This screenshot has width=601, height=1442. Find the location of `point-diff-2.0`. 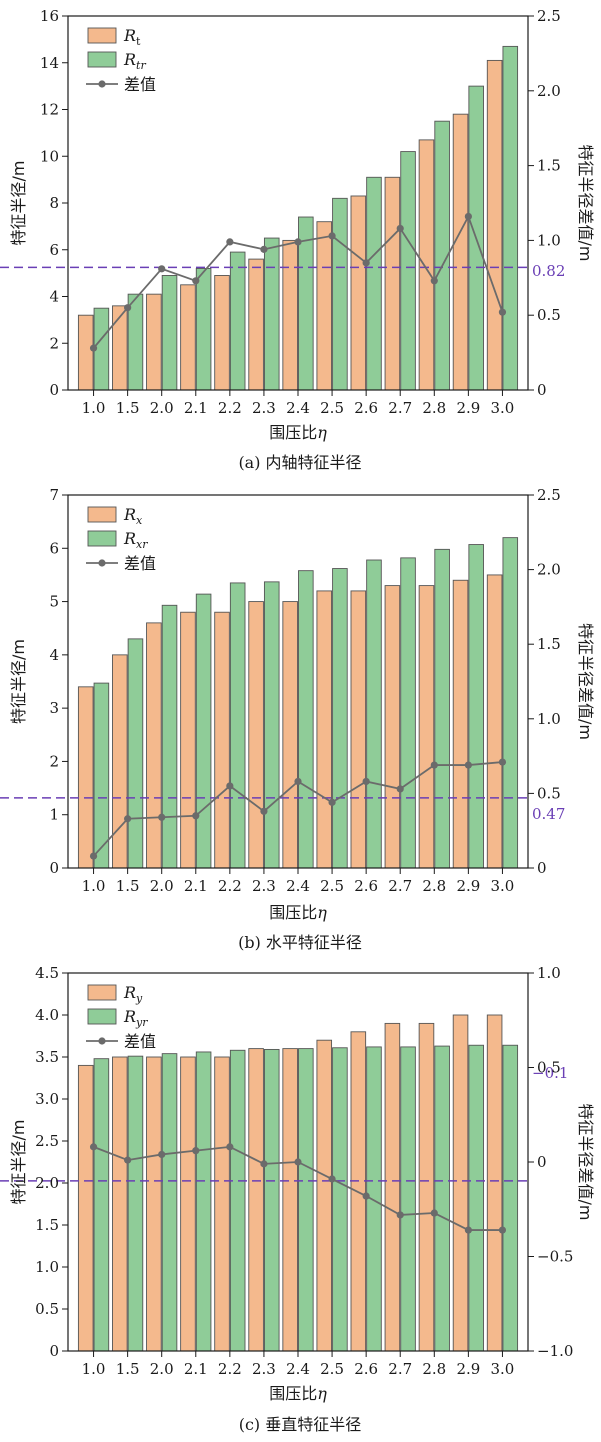

point-diff-2.0 is located at coordinates (162, 817).